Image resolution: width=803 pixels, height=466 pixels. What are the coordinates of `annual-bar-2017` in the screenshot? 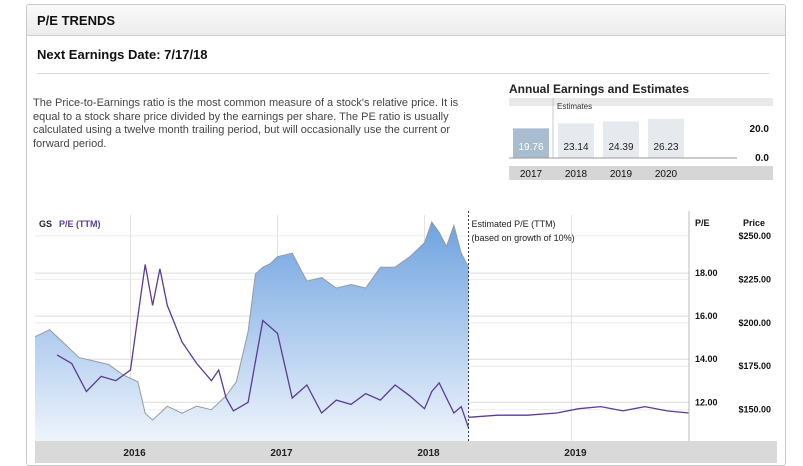 It's located at (531, 143).